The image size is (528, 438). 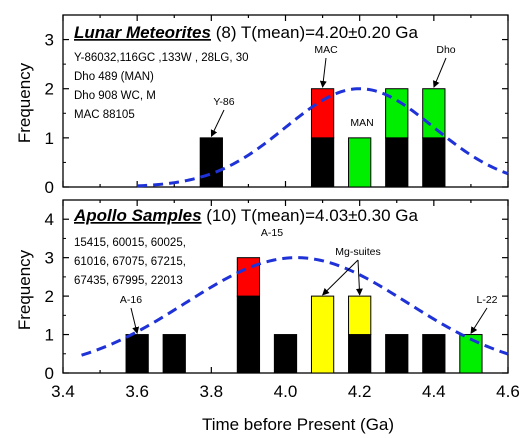 I want to click on annotation-label: L-22, so click(x=486, y=300).